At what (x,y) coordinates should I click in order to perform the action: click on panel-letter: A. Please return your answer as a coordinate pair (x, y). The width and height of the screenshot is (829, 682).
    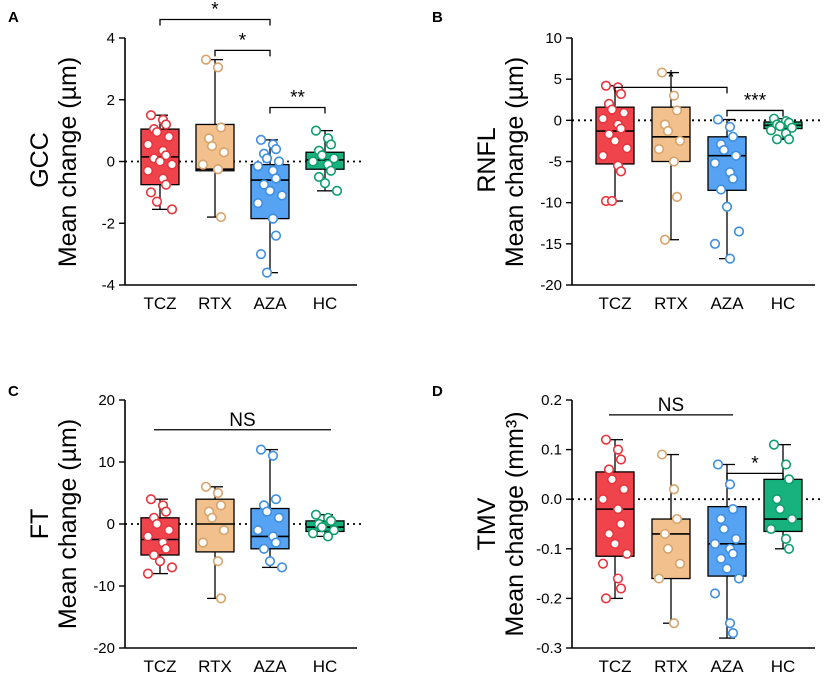
    Looking at the image, I should click on (13, 17).